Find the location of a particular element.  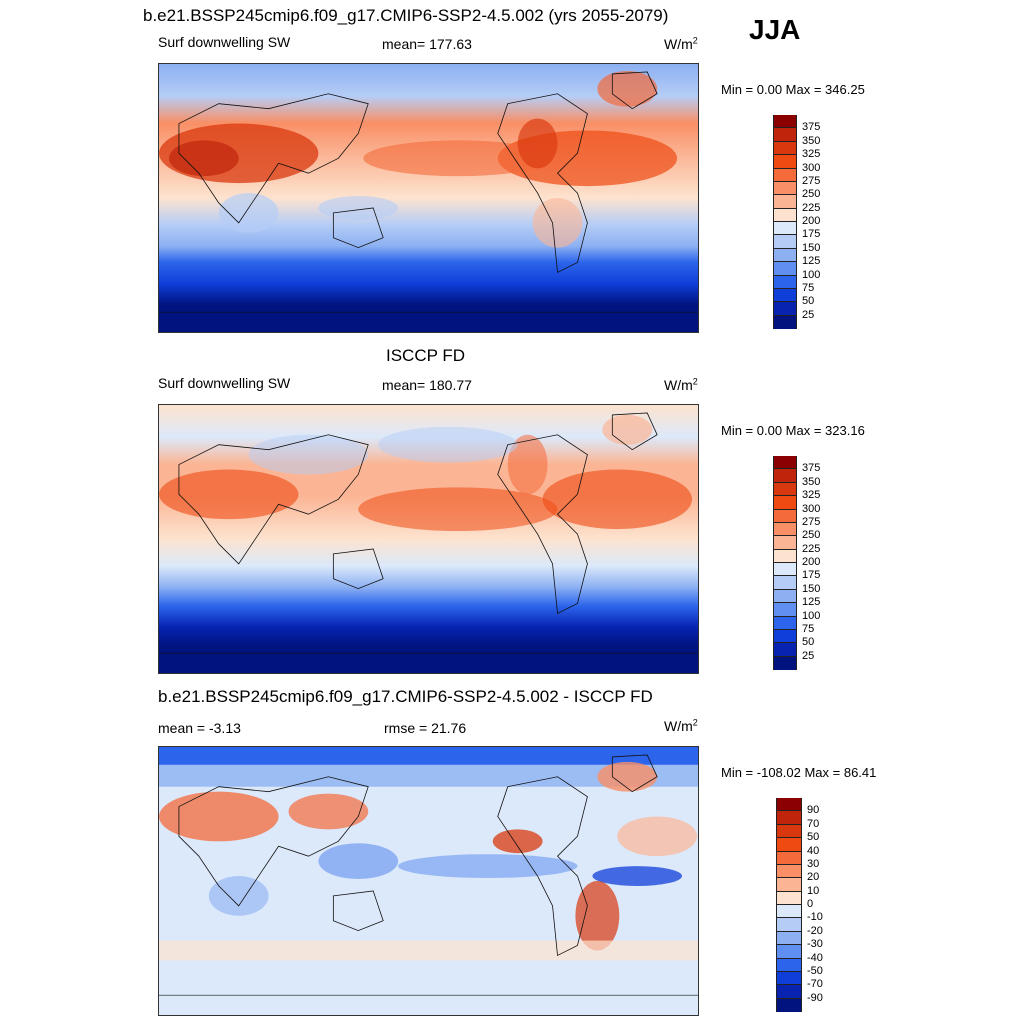

panel3-map is located at coordinates (428, 881).